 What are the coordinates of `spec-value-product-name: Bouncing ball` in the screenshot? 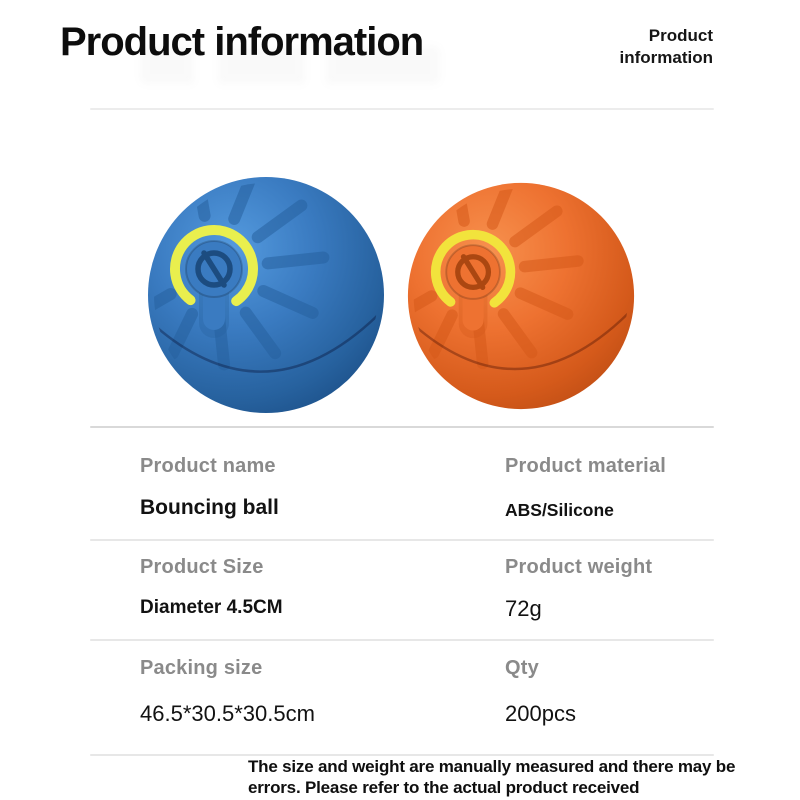 It's located at (209, 507).